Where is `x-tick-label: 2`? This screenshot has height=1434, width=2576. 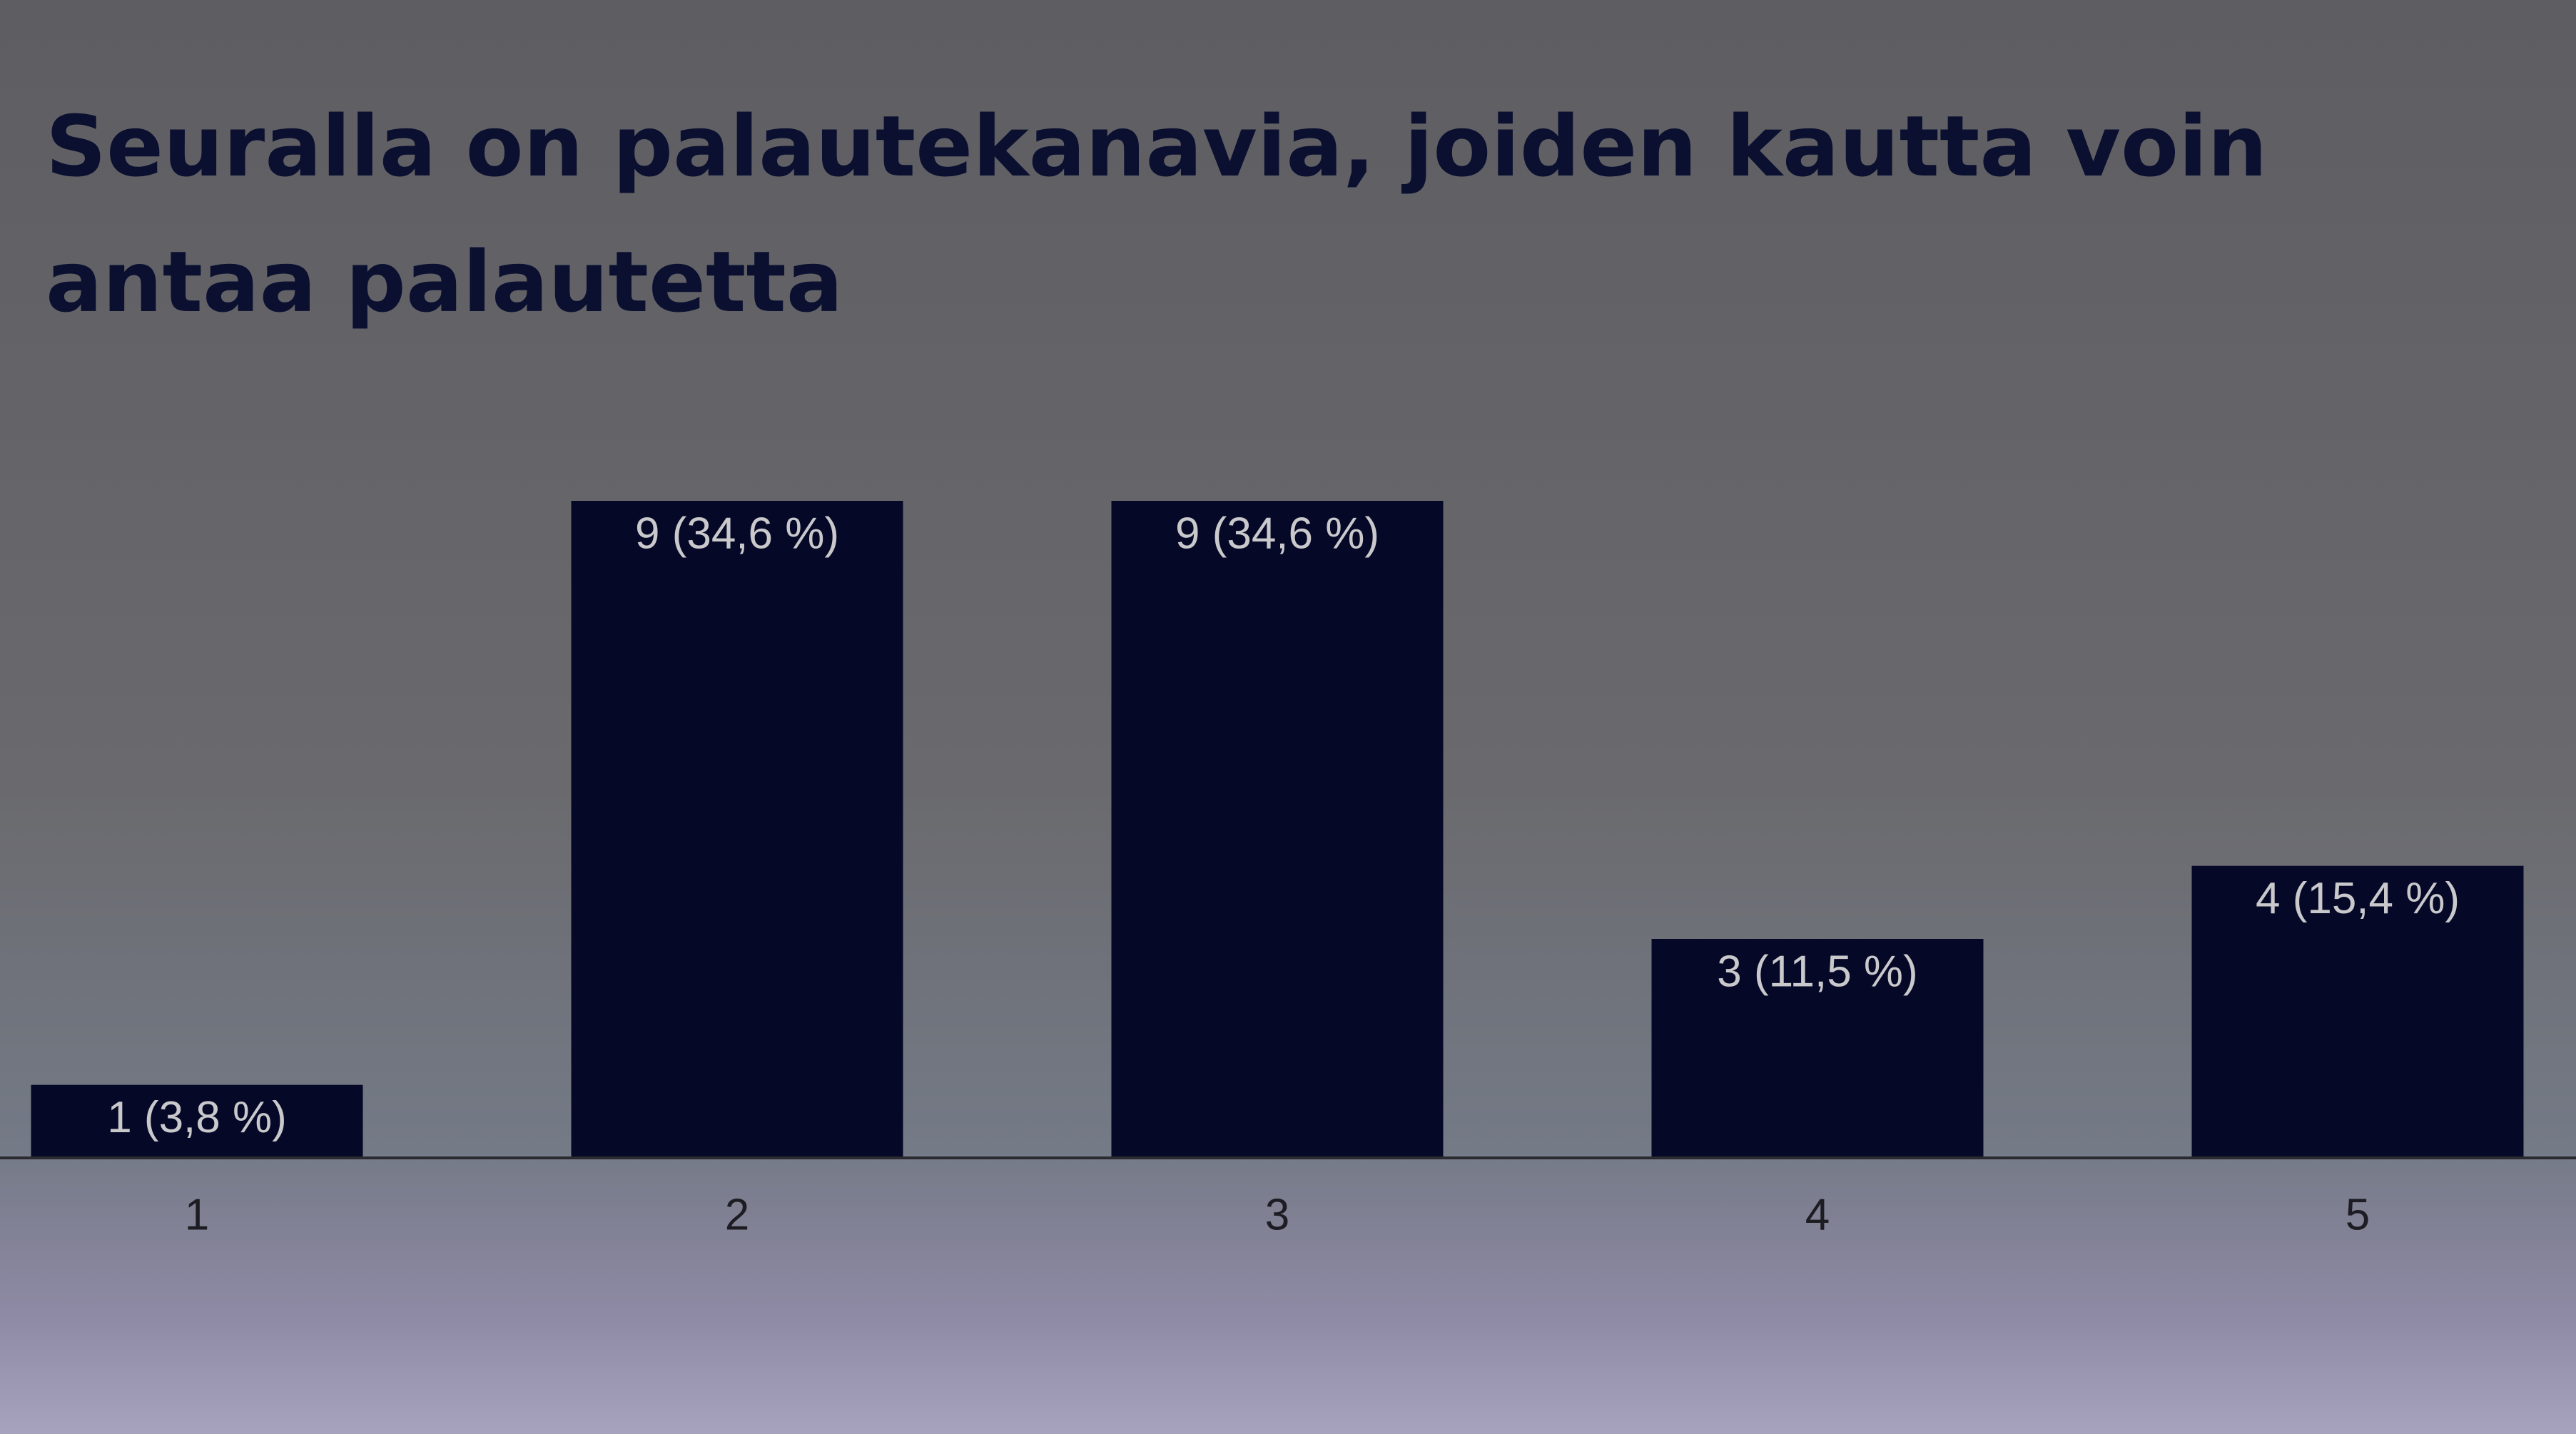 x-tick-label: 2 is located at coordinates (737, 1214).